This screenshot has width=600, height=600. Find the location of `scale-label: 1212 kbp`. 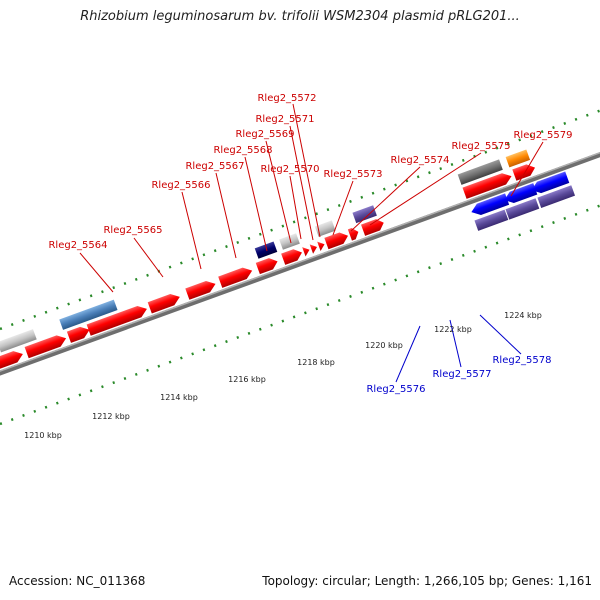

scale-label: 1212 kbp is located at coordinates (111, 416).